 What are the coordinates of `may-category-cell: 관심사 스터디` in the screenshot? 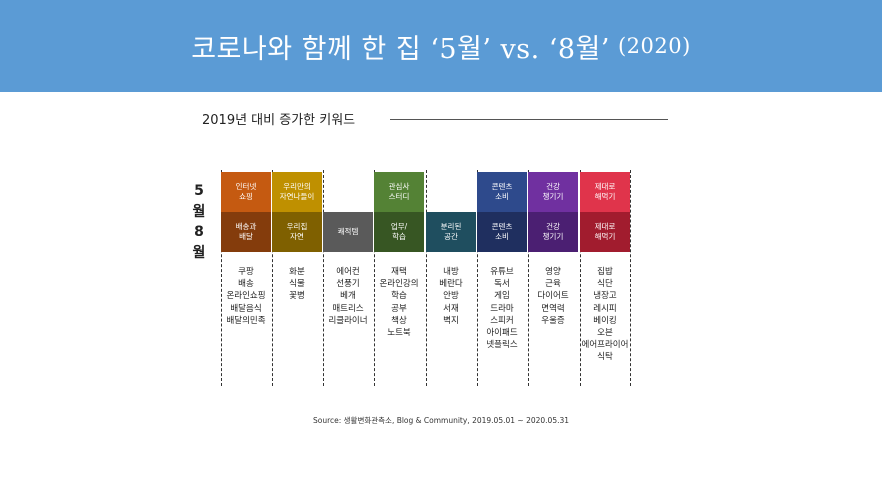 It's located at (399, 192).